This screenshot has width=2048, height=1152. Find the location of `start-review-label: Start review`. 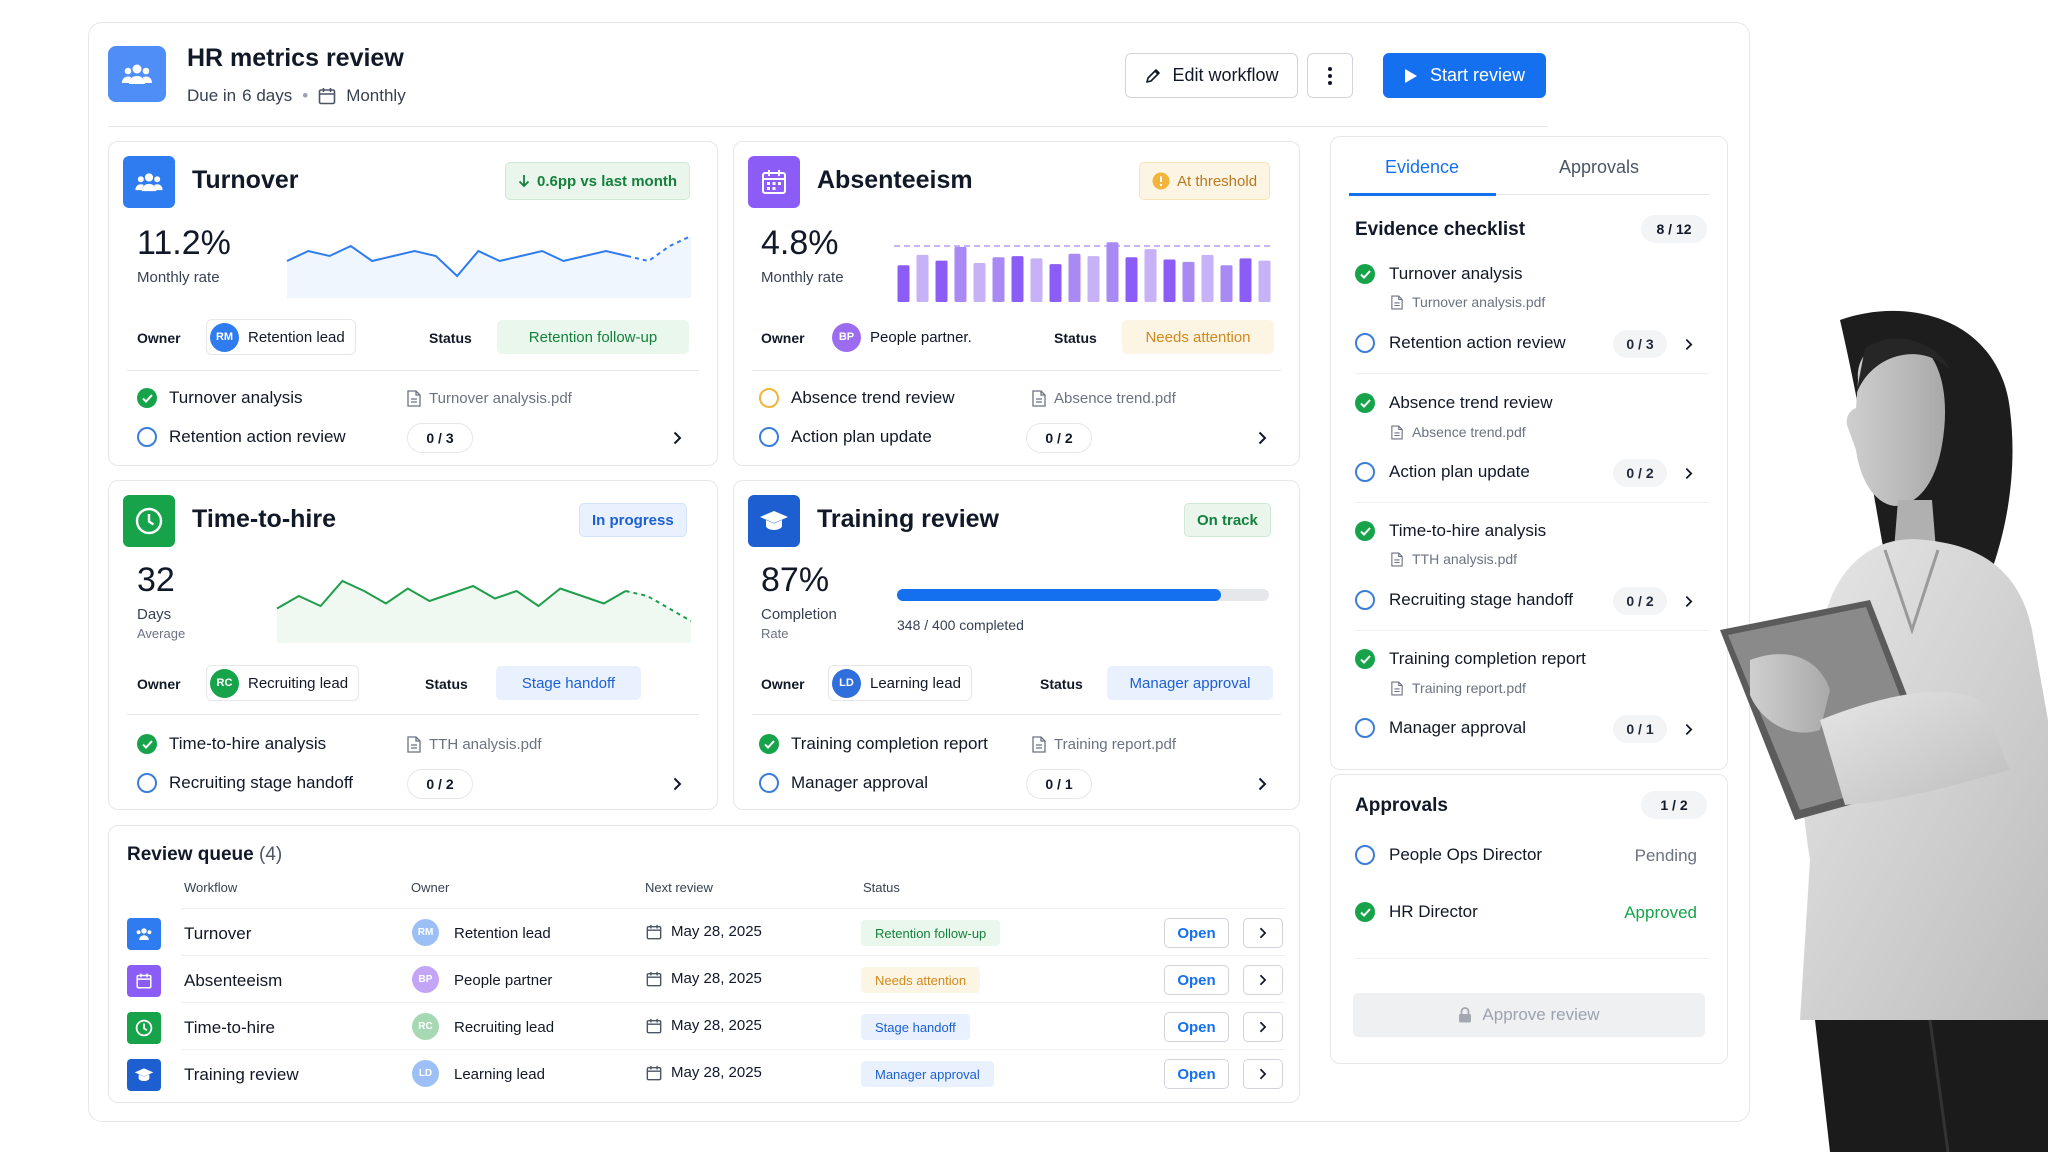

start-review-label: Start review is located at coordinates (1477, 75).